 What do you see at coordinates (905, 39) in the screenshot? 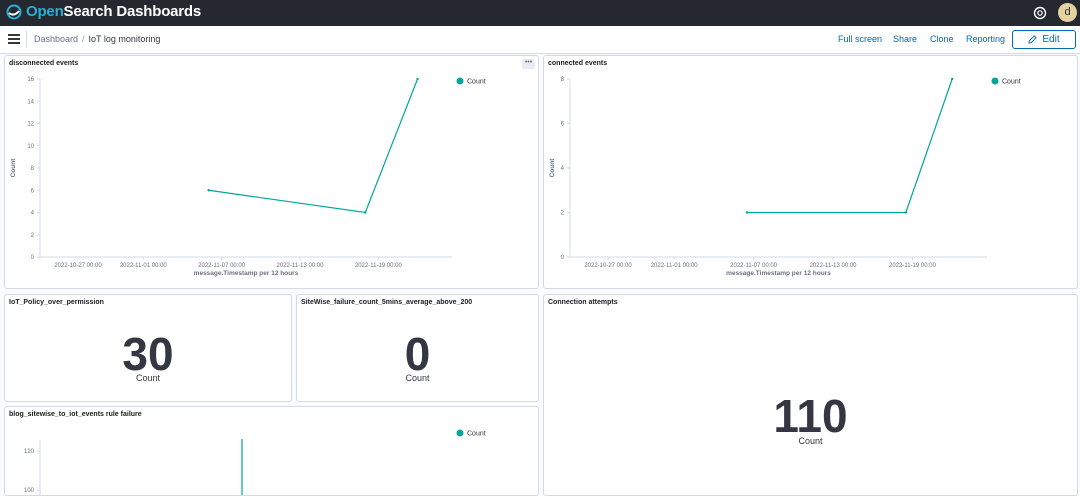
I see `share-button: Share` at bounding box center [905, 39].